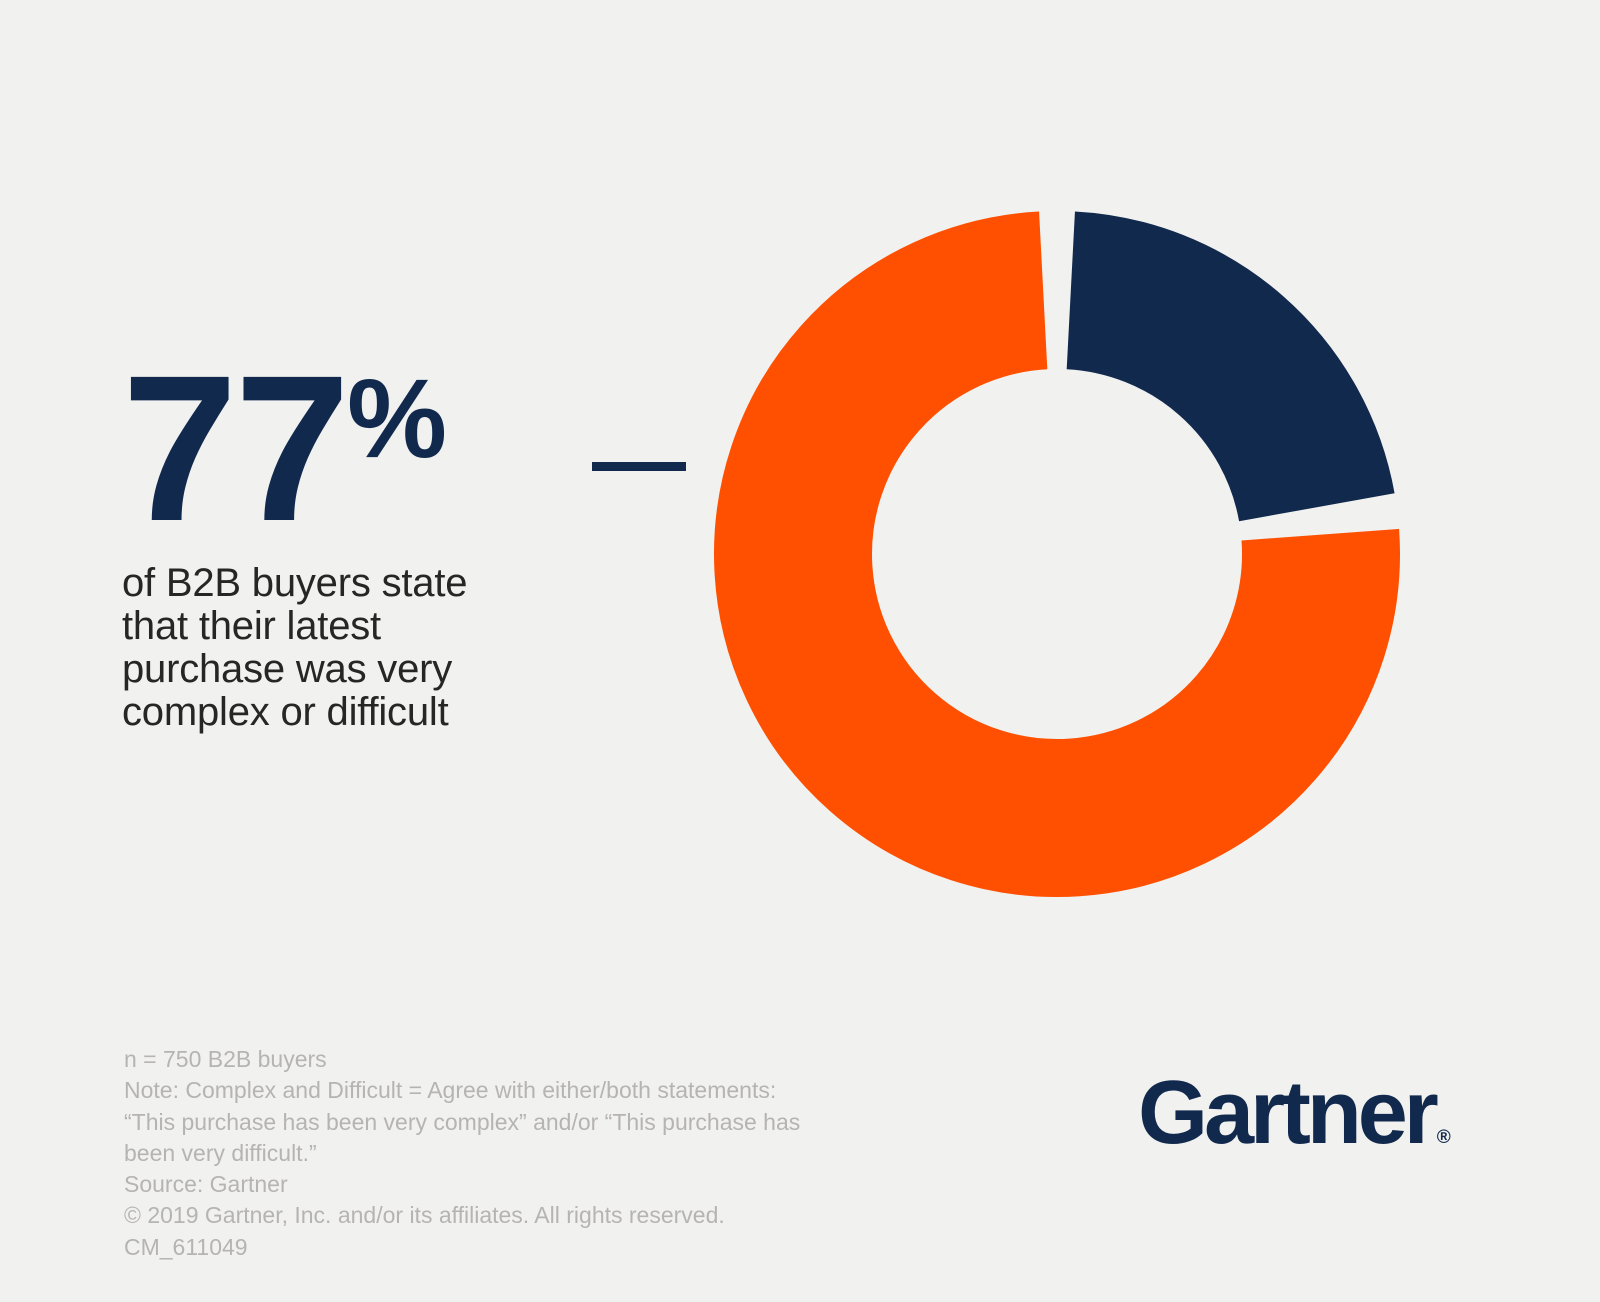 This screenshot has height=1302, width=1600. I want to click on stat-number: 77%, so click(362, 449).